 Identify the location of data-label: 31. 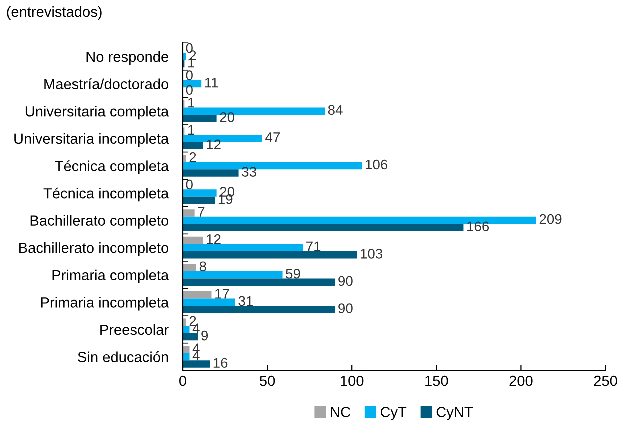
(245, 301).